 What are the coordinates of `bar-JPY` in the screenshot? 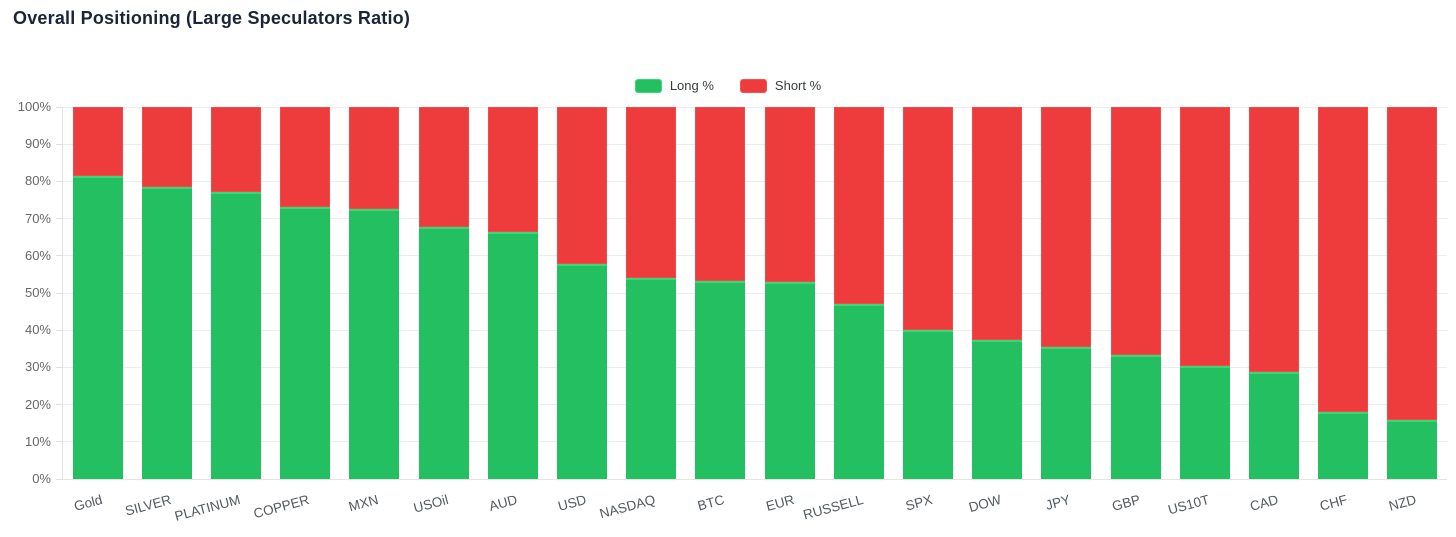 It's located at (1066, 293).